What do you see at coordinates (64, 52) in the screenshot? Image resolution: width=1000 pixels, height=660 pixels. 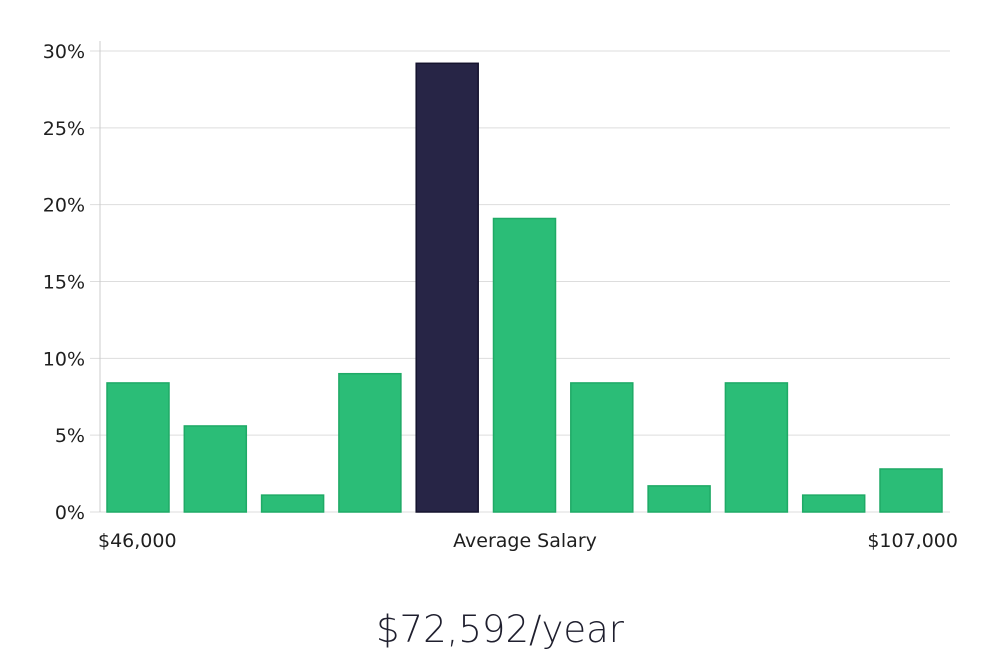 I see `y-tick-label: 30%` at bounding box center [64, 52].